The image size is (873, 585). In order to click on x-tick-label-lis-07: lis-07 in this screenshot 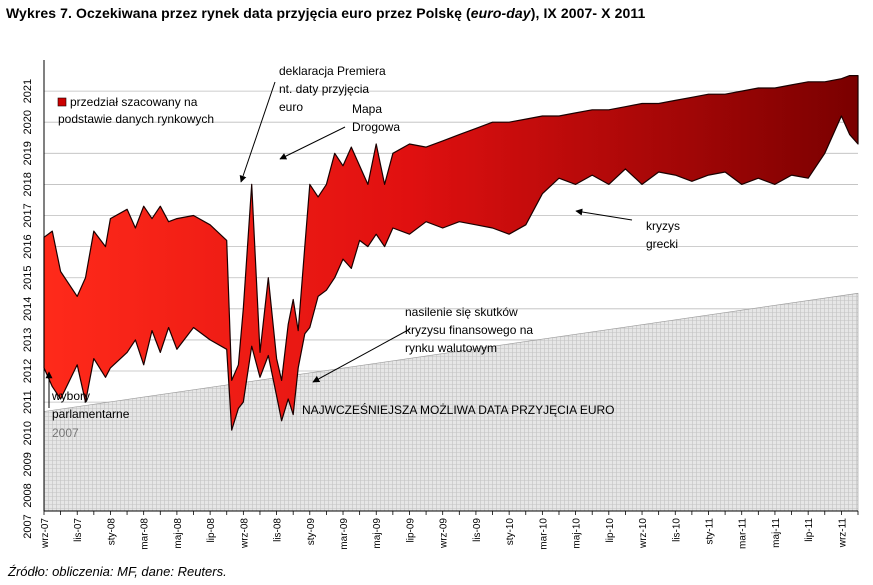, I will do `click(78, 530)`.